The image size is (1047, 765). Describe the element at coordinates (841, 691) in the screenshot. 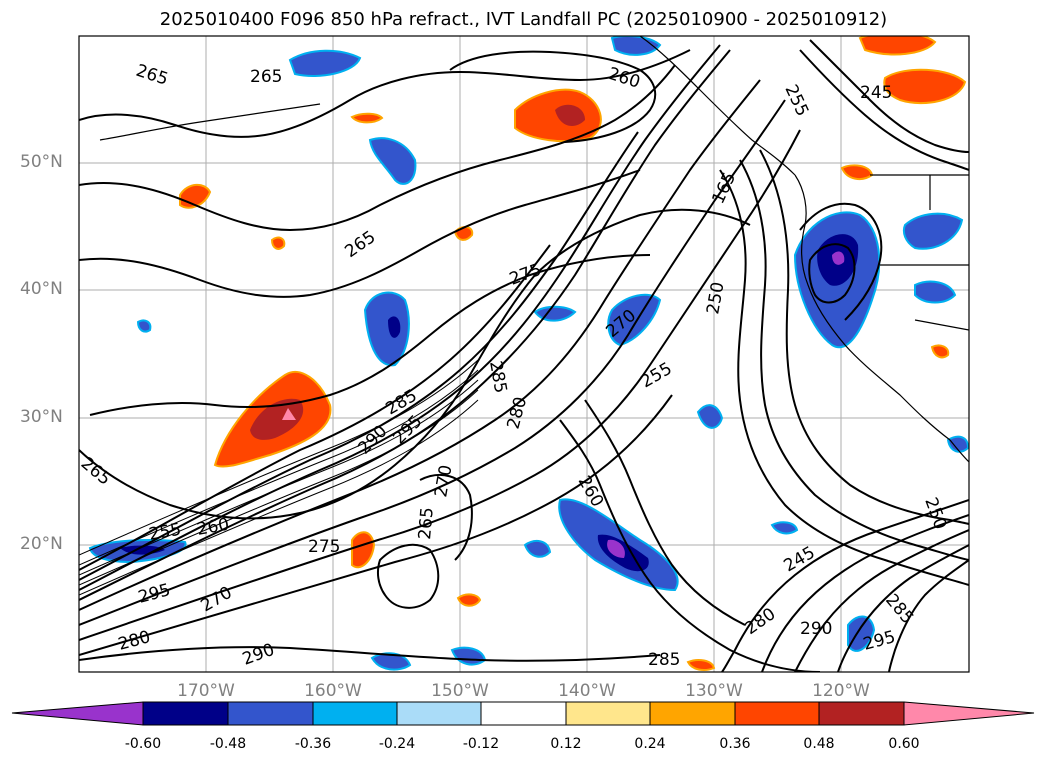

I see `lon-label-120w: 120°W` at that location.